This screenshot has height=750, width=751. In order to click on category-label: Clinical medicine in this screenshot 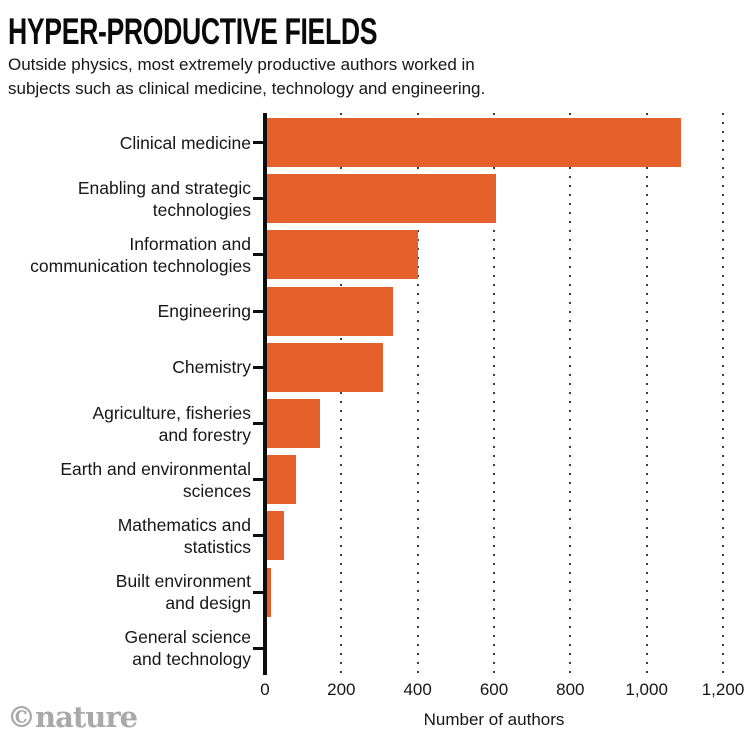, I will do `click(185, 142)`.